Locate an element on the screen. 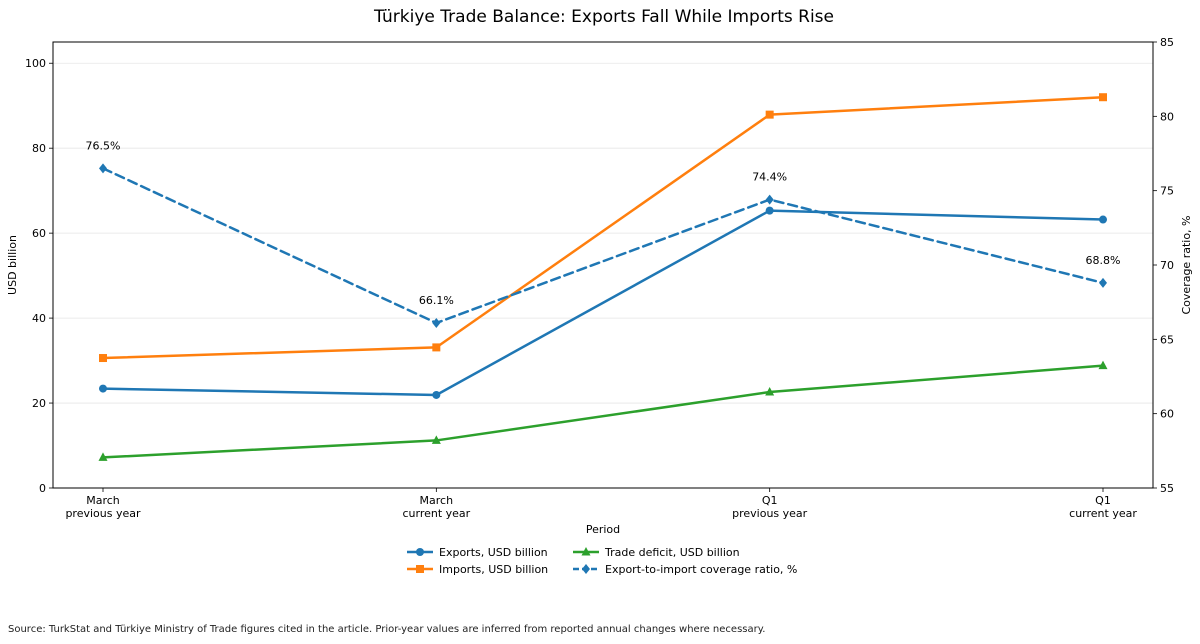  y2-tick-label: 55 is located at coordinates (1167, 488).